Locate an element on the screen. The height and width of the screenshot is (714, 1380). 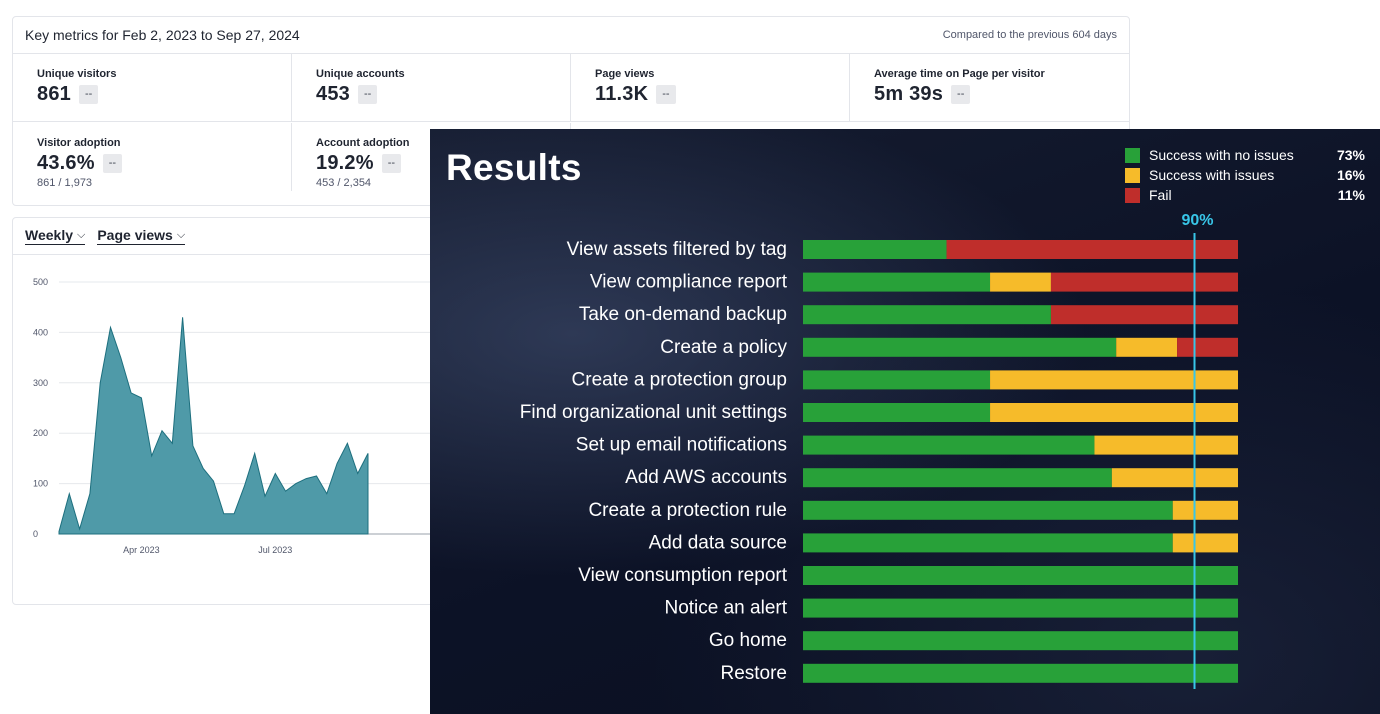
legend-item-success: Success with no issues 73% is located at coordinates (1245, 155).